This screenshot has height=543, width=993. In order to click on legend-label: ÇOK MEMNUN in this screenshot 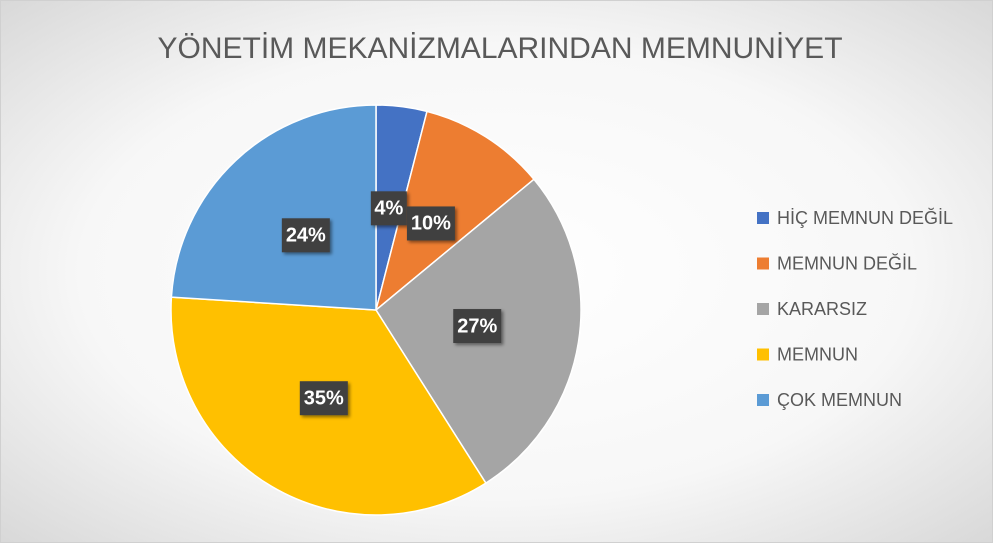, I will do `click(839, 400)`.